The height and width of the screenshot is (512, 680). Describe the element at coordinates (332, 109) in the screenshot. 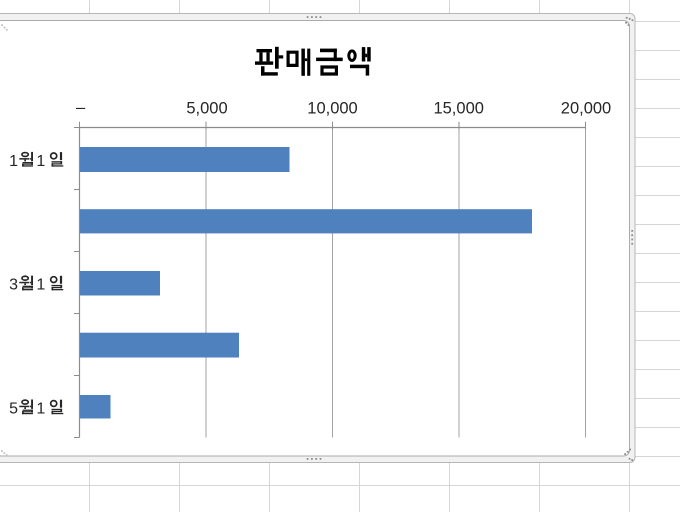

I see `svg-text: 10,000` at that location.